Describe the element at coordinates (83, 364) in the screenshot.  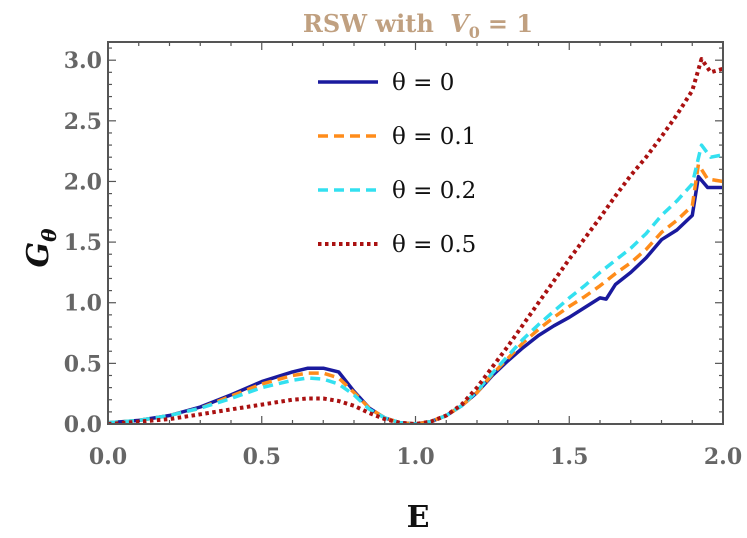
I see `y-tick-label: 0.5` at that location.